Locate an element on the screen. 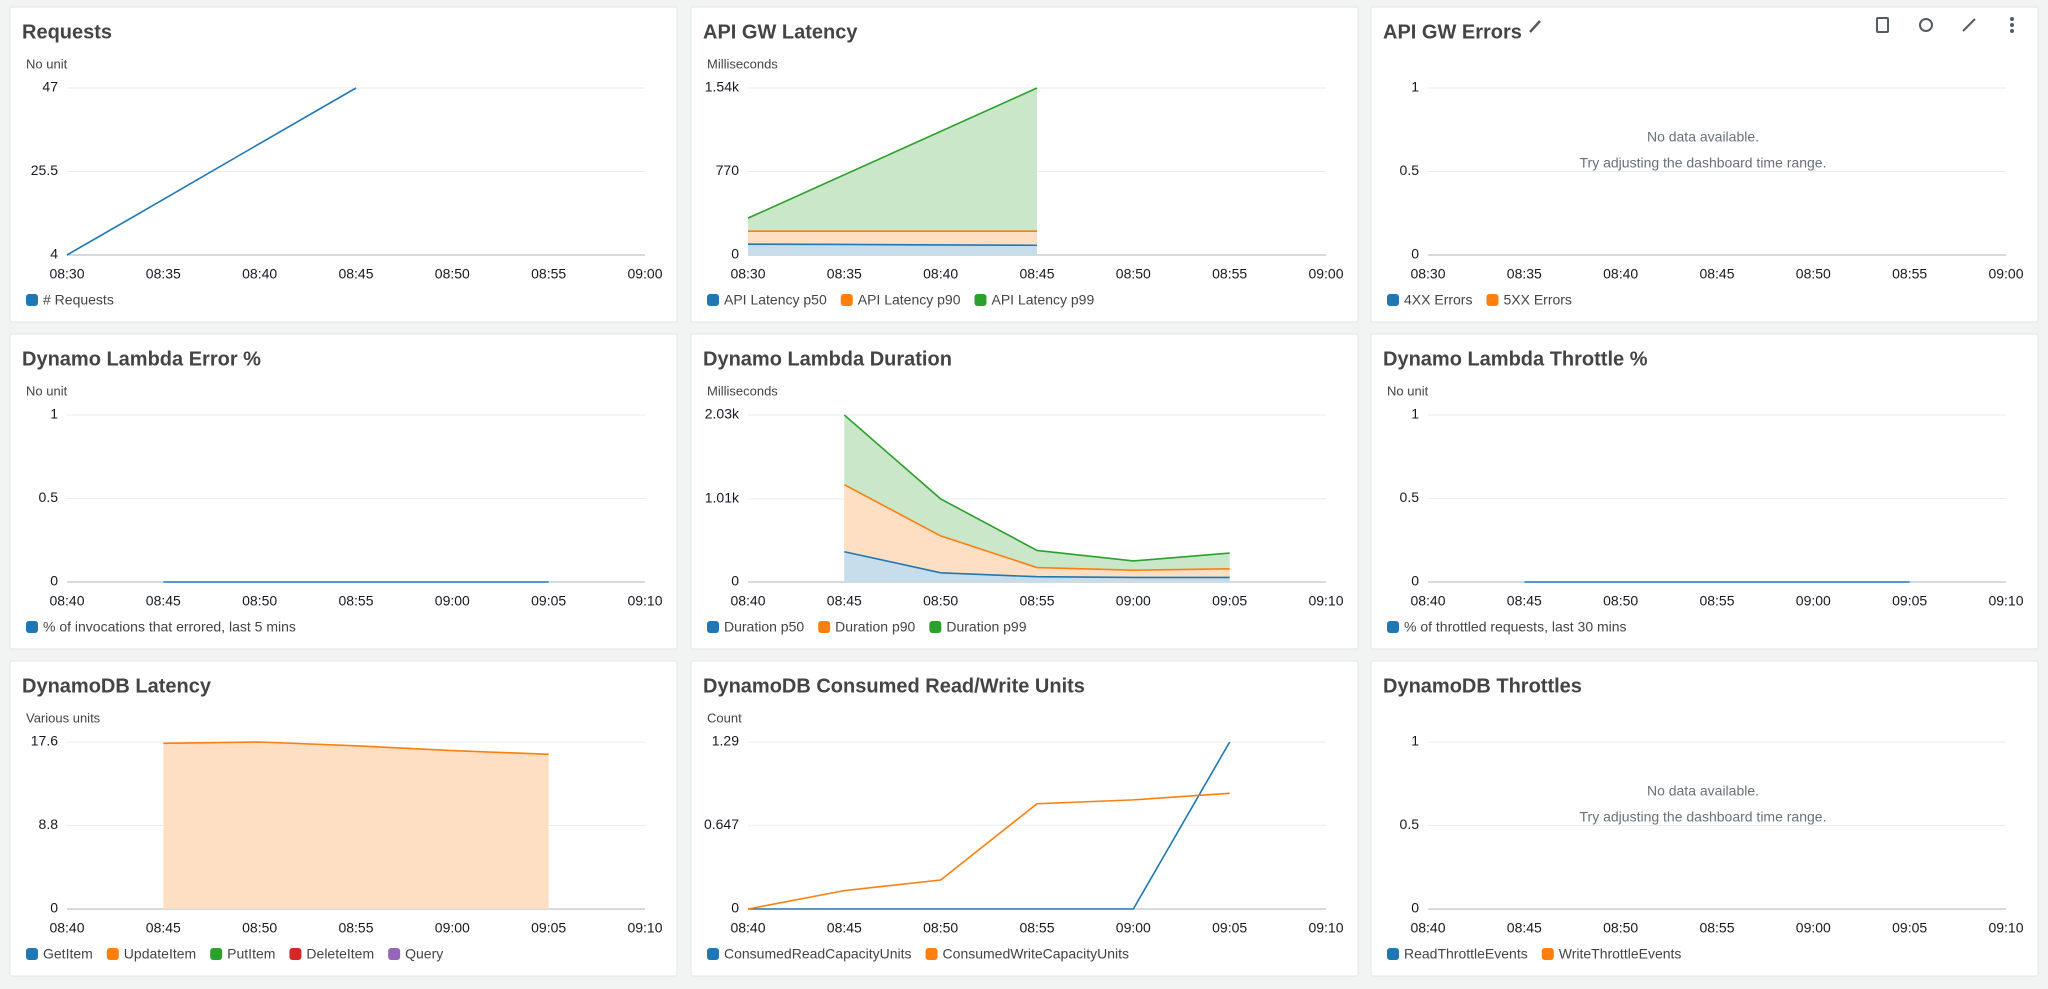 The height and width of the screenshot is (989, 2048). legend-label: UpdateItem is located at coordinates (160, 954).